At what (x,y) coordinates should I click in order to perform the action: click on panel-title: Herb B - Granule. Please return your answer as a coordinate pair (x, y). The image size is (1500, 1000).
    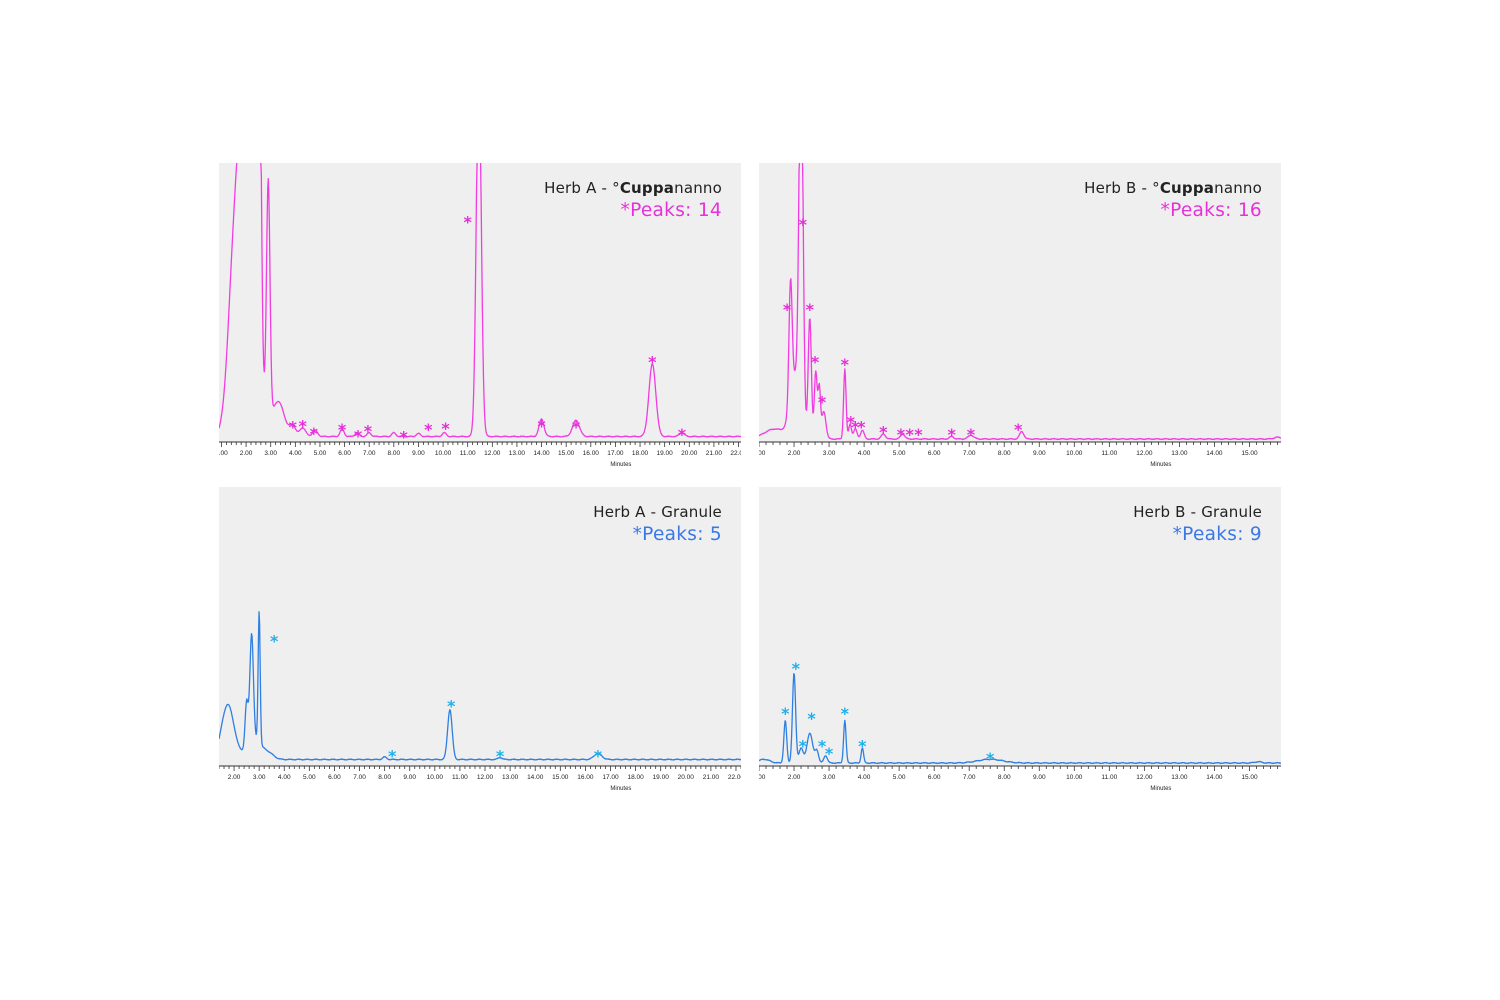
    Looking at the image, I should click on (1197, 512).